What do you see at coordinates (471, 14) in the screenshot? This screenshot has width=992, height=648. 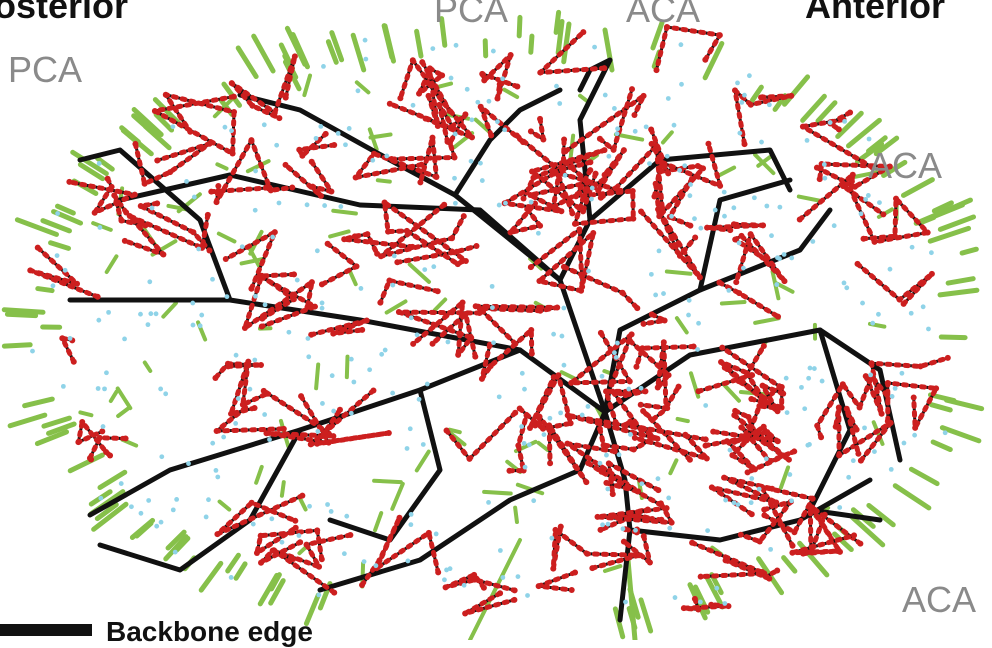 I see `label-pca-top: PCA` at bounding box center [471, 14].